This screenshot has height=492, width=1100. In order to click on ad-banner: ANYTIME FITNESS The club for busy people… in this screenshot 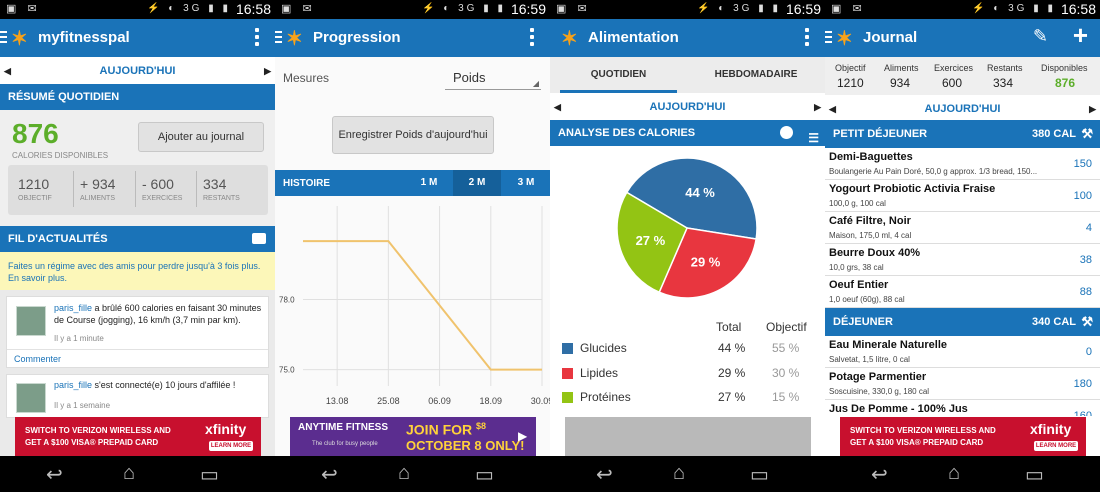, I will do `click(413, 436)`.